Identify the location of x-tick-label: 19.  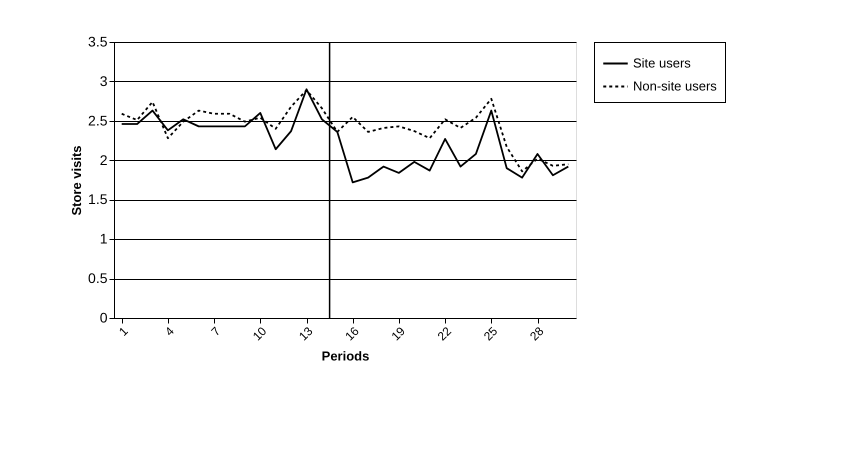
(398, 334).